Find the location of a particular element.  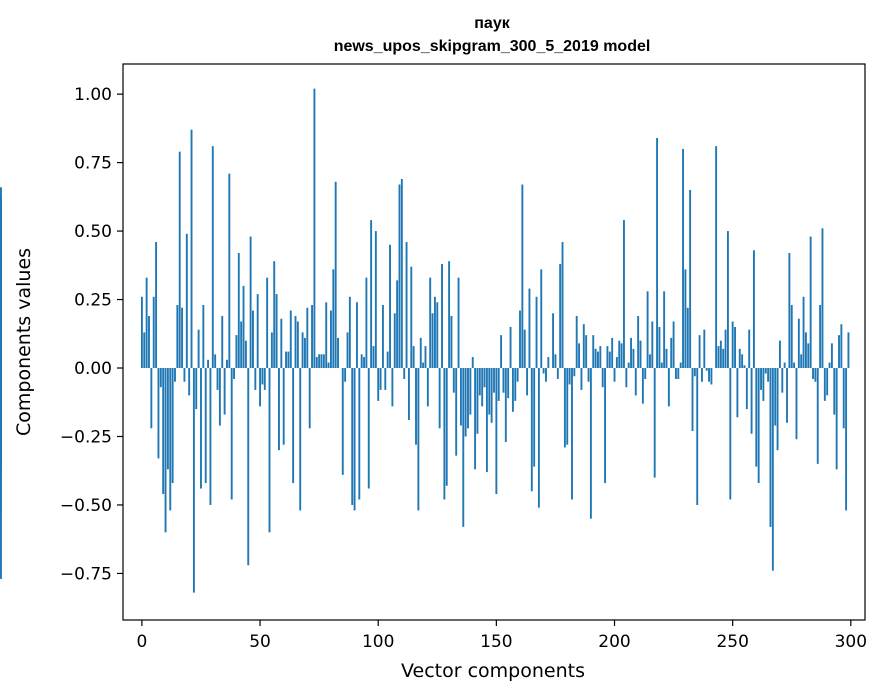

y-axis-label: Components values is located at coordinates (24, 342).